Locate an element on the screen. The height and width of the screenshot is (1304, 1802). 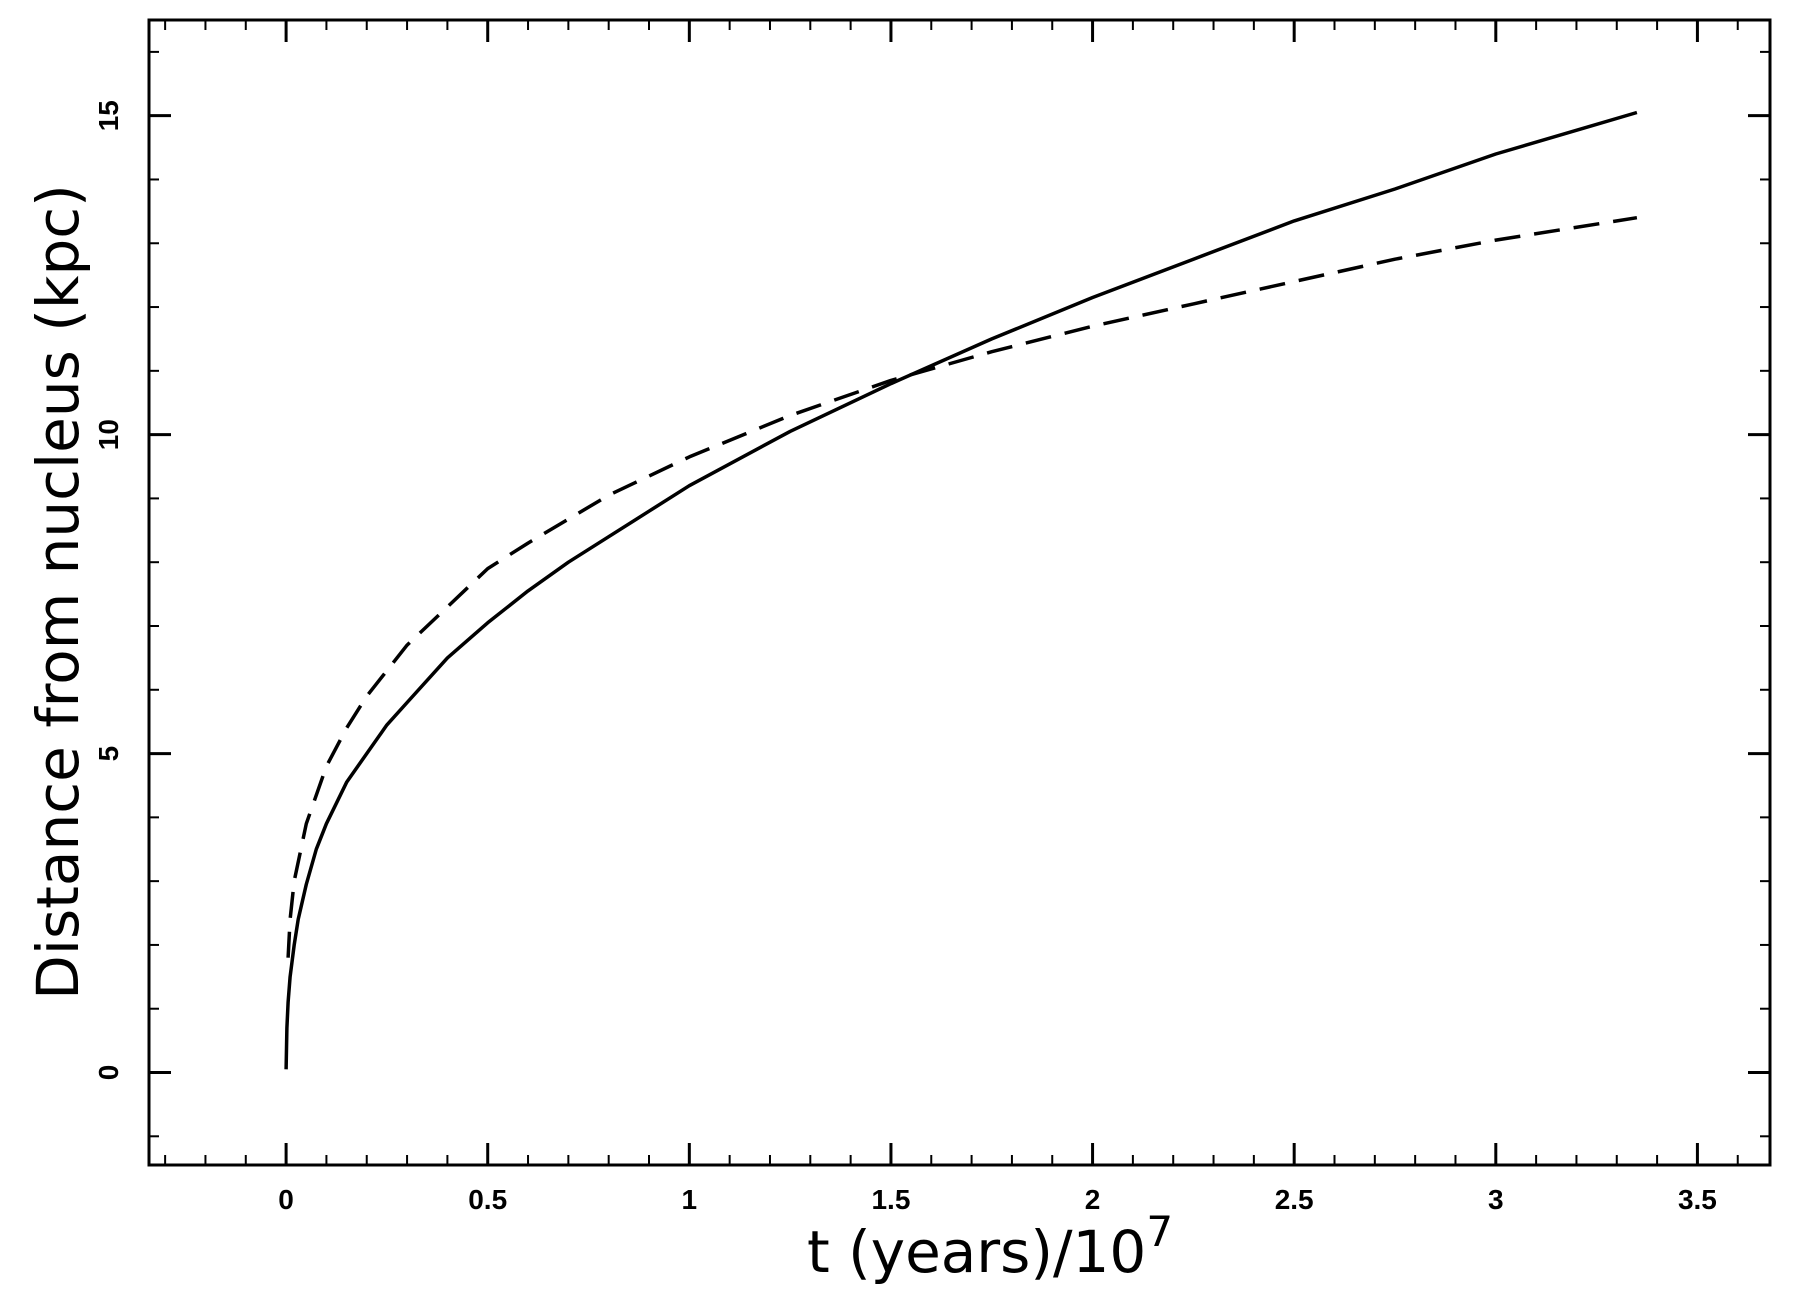
y-tick-label: 5 is located at coordinates (108, 754).